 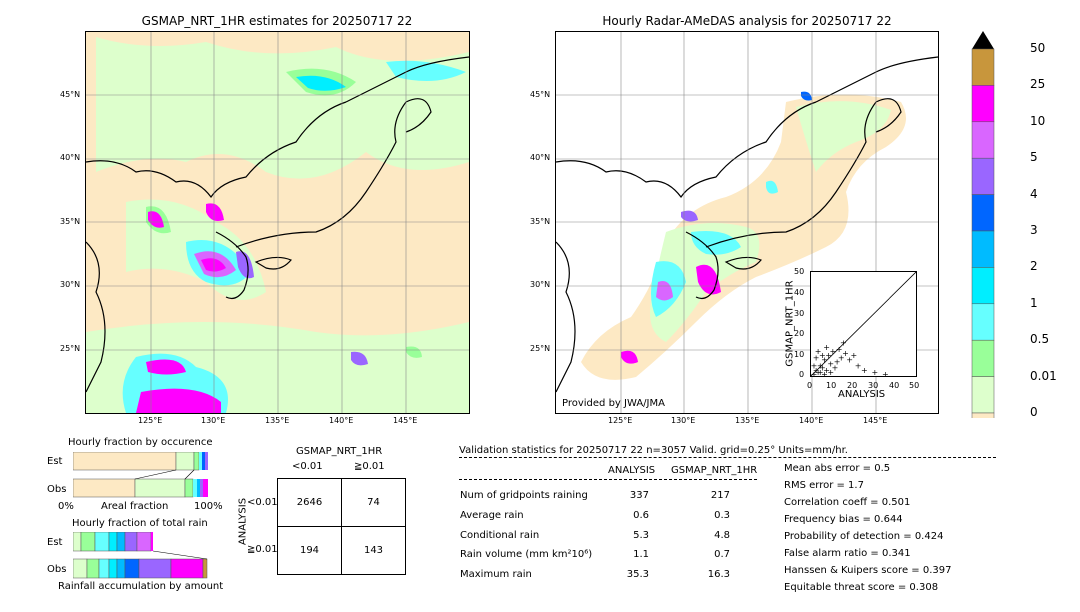 I want to click on stat-gsmap: 16.3, so click(x=718, y=574).